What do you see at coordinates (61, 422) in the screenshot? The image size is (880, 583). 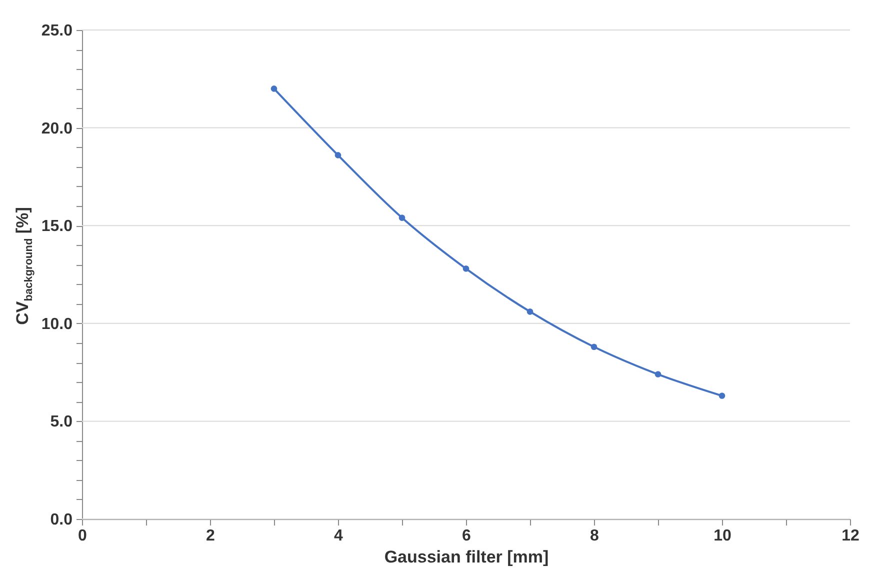 I see `y-tick-label: 5.0` at bounding box center [61, 422].